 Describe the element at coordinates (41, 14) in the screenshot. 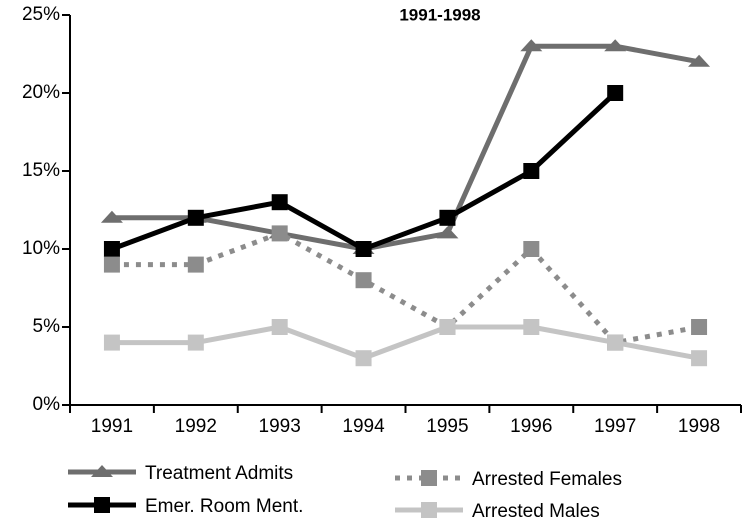

I see `y-tick-label: 25%` at that location.